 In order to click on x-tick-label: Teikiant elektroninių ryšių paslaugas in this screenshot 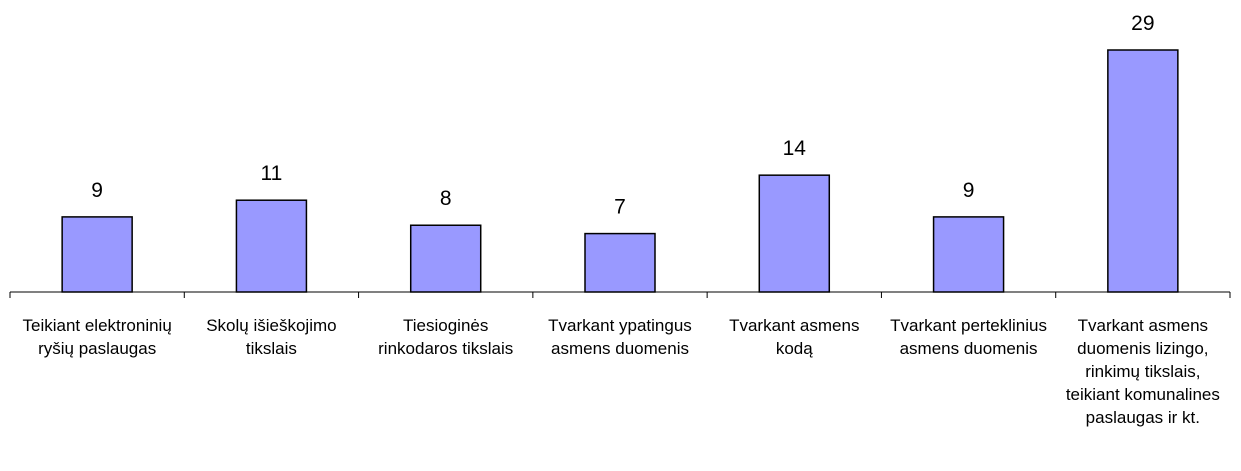, I will do `click(97, 337)`.